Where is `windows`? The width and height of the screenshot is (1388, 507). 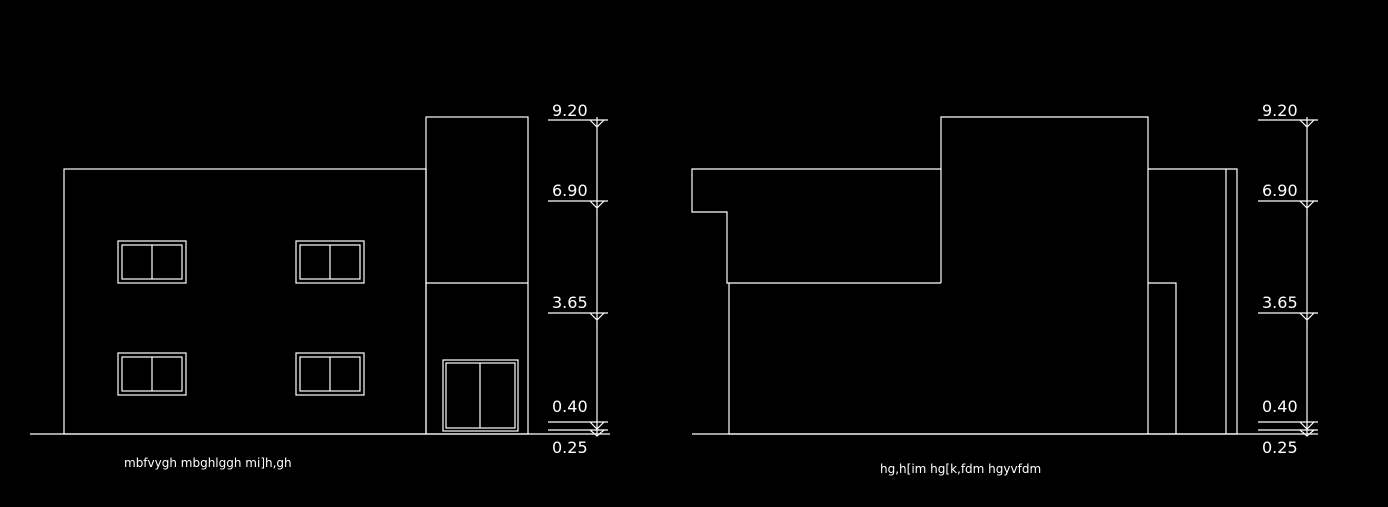 windows is located at coordinates (241, 318).